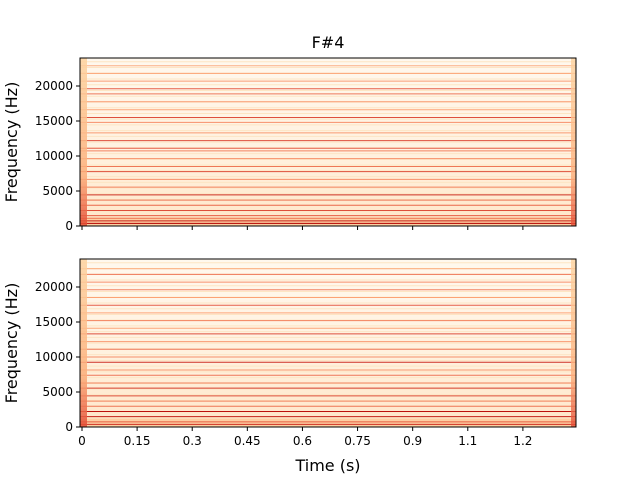 The width and height of the screenshot is (640, 480). What do you see at coordinates (302, 228) in the screenshot?
I see `top-x-axis-ticks` at bounding box center [302, 228].